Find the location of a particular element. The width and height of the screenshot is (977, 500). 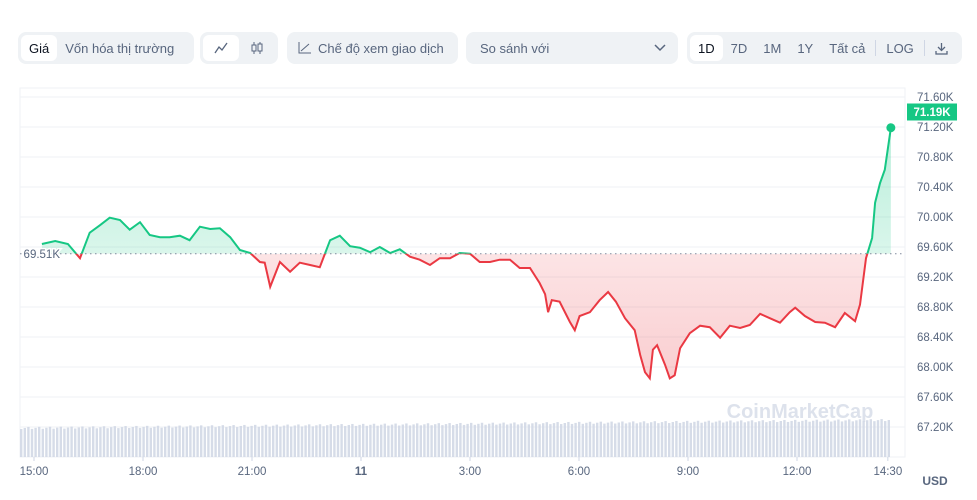

chart-style-group is located at coordinates (239, 48).